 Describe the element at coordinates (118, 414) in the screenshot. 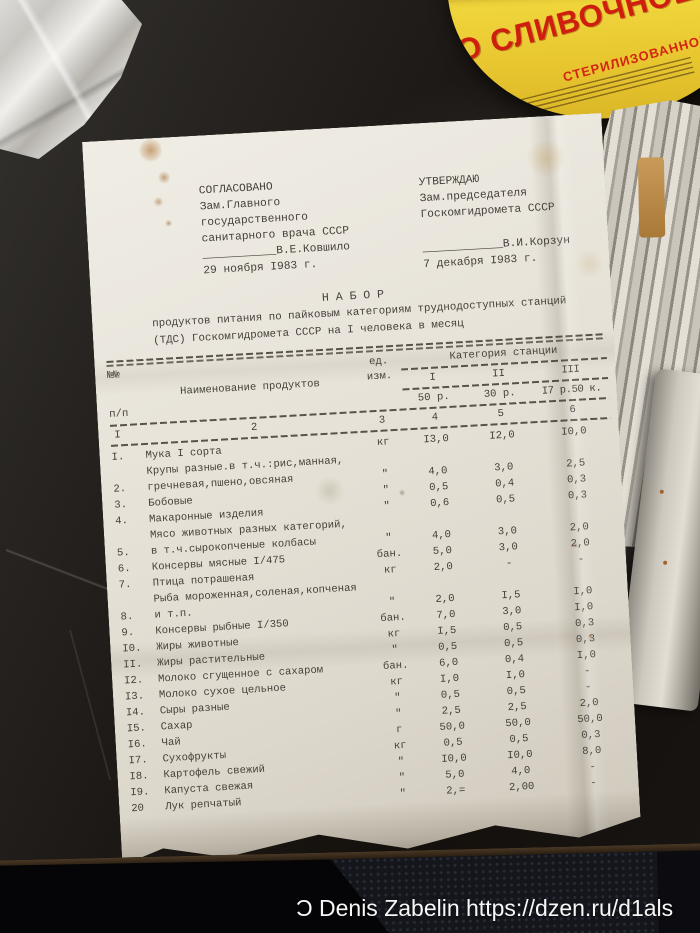

I see `header-num-bottom: п/п` at that location.